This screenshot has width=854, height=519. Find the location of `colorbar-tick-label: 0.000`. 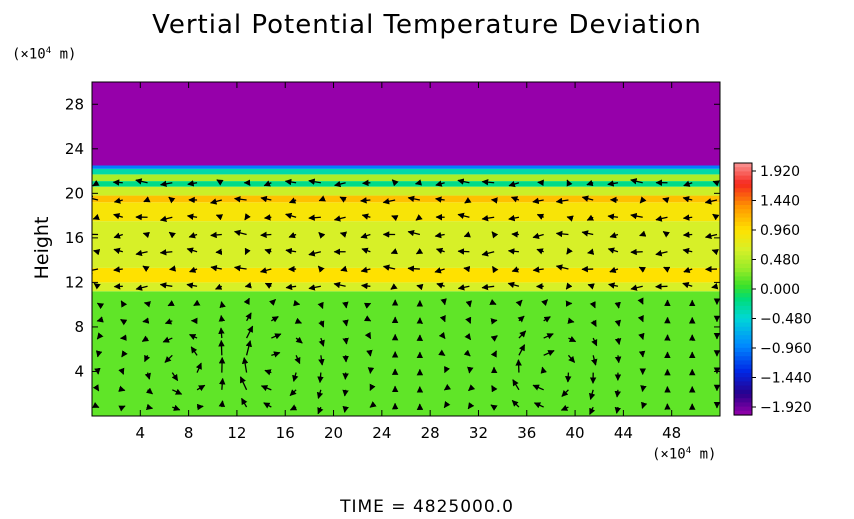

colorbar-tick-label: 0.000 is located at coordinates (780, 290).